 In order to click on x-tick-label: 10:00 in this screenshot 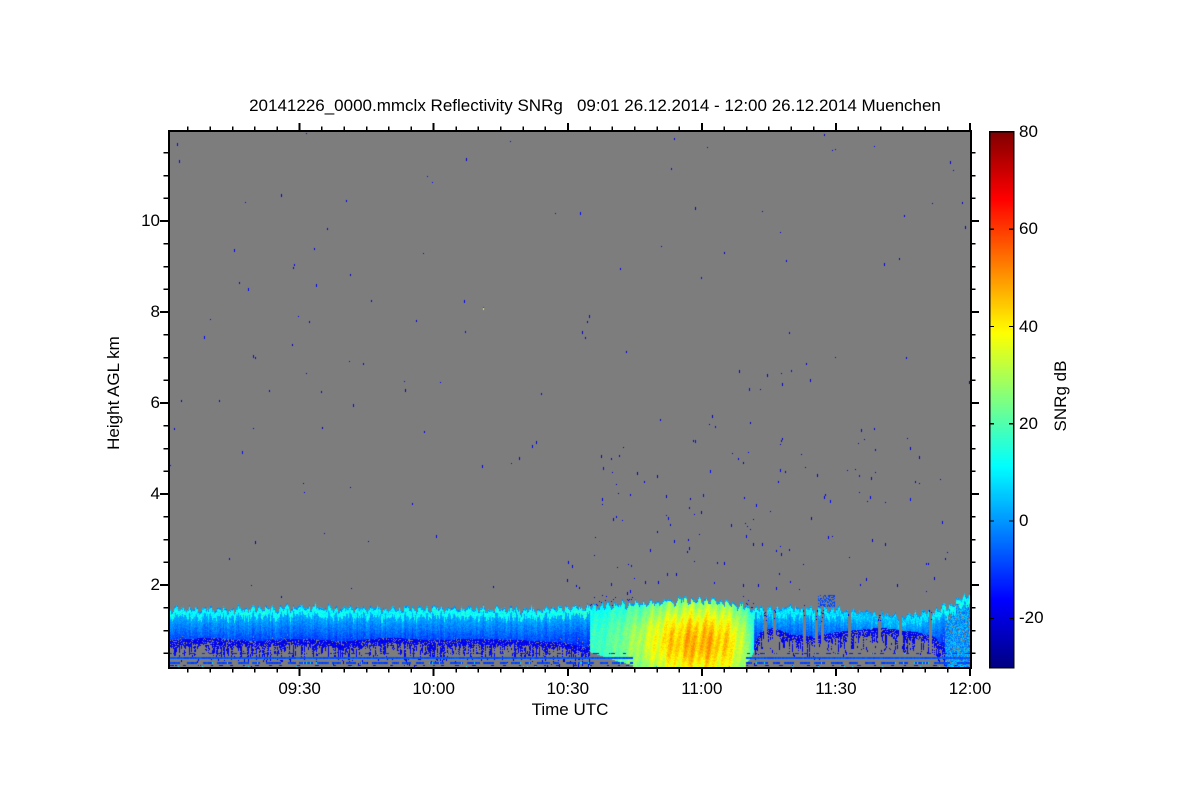, I will do `click(433, 688)`.